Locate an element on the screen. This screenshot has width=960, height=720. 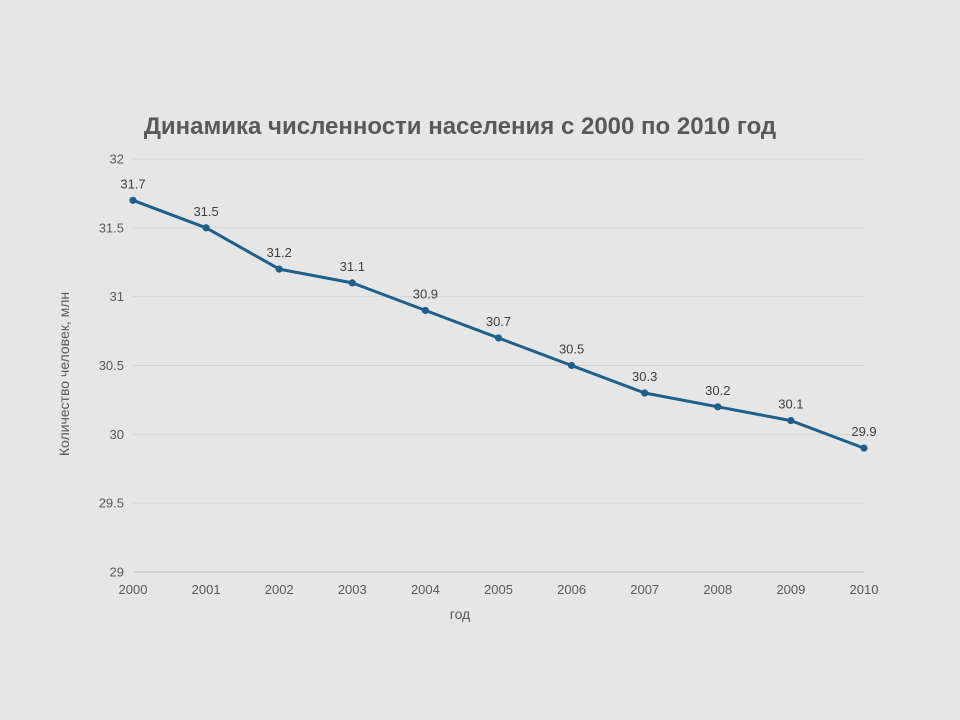
y-axis-title: Количество человек, млн is located at coordinates (64, 374).